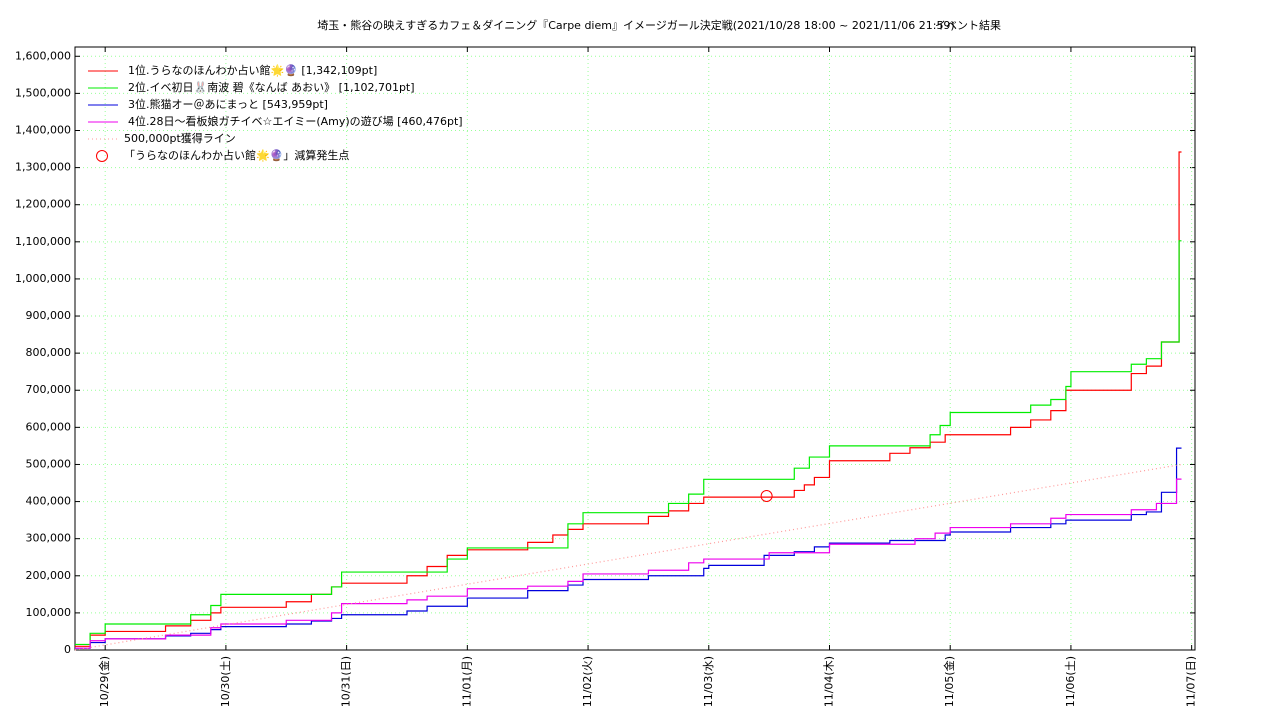 Image resolution: width=1280 pixels, height=720 pixels. Describe the element at coordinates (708, 681) in the screenshot. I see `x-tick-label: 11/03(水)` at that location.